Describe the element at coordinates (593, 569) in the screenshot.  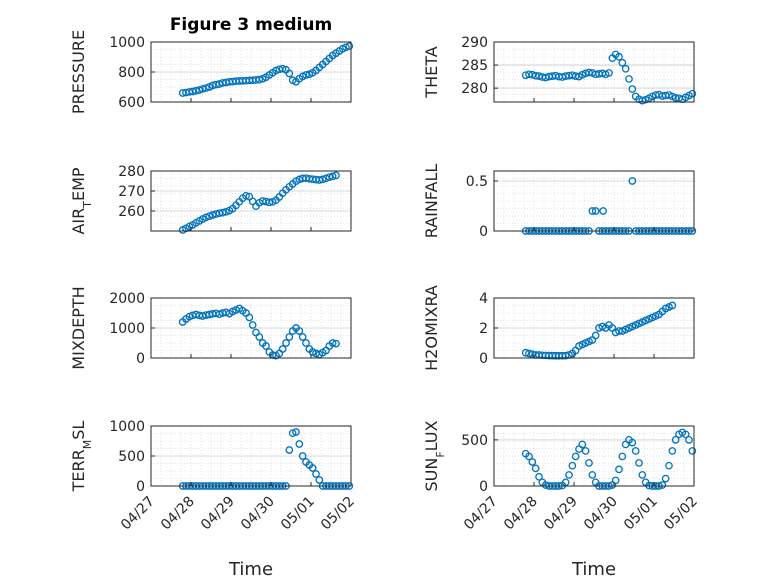
I see `x-axis-label-right: Time` at that location.